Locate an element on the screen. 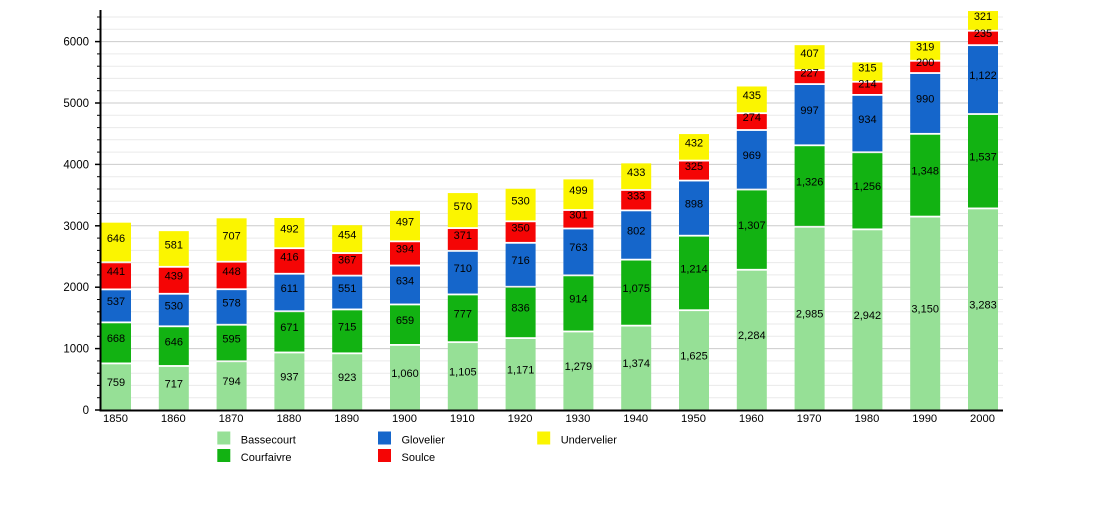  svg-text: 1980 is located at coordinates (866, 419).